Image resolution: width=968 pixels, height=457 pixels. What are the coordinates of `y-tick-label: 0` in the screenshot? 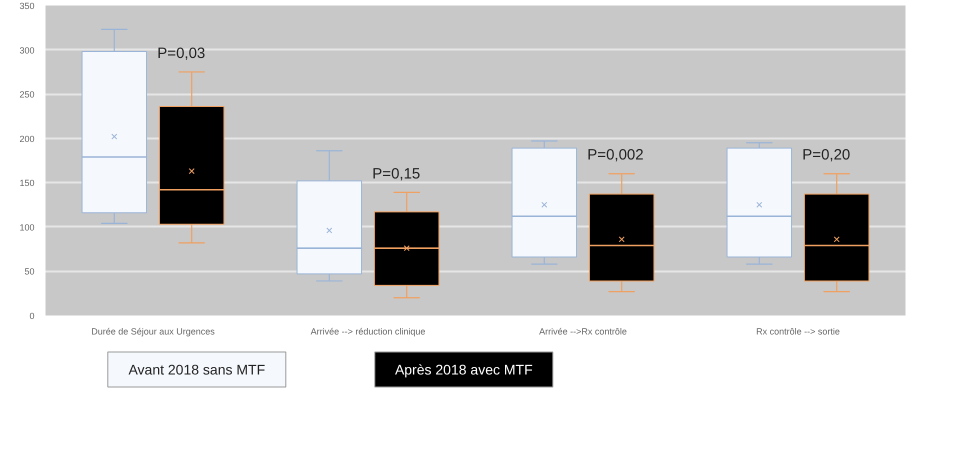 It's located at (32, 316).